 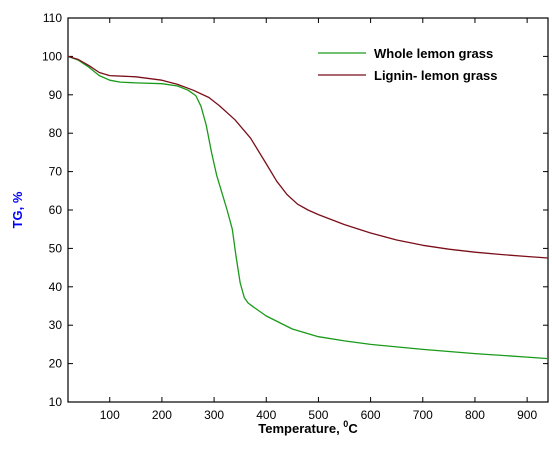 I want to click on y-axis-title: TG, %, so click(x=17, y=209).